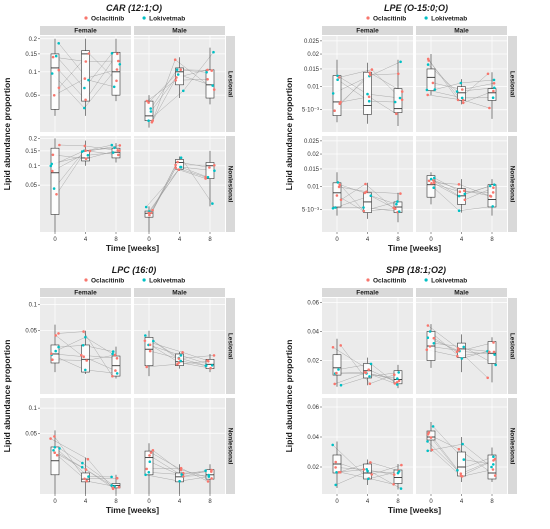  What do you see at coordinates (313, 468) in the screenshot?
I see `y-tick-label: 0.02` at bounding box center [313, 468].